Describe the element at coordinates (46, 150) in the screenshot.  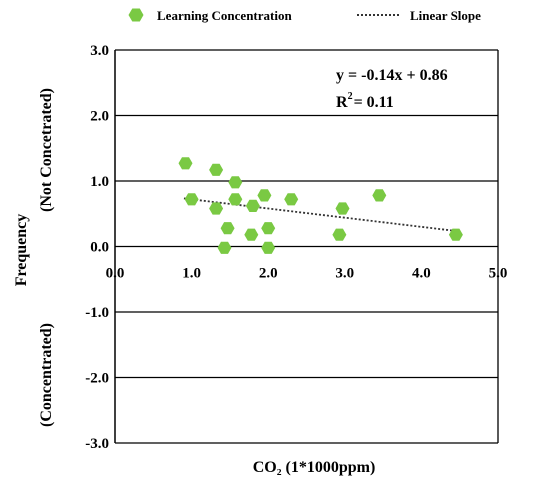
I see `upper-region-label: (Not Concetrated)` at that location.